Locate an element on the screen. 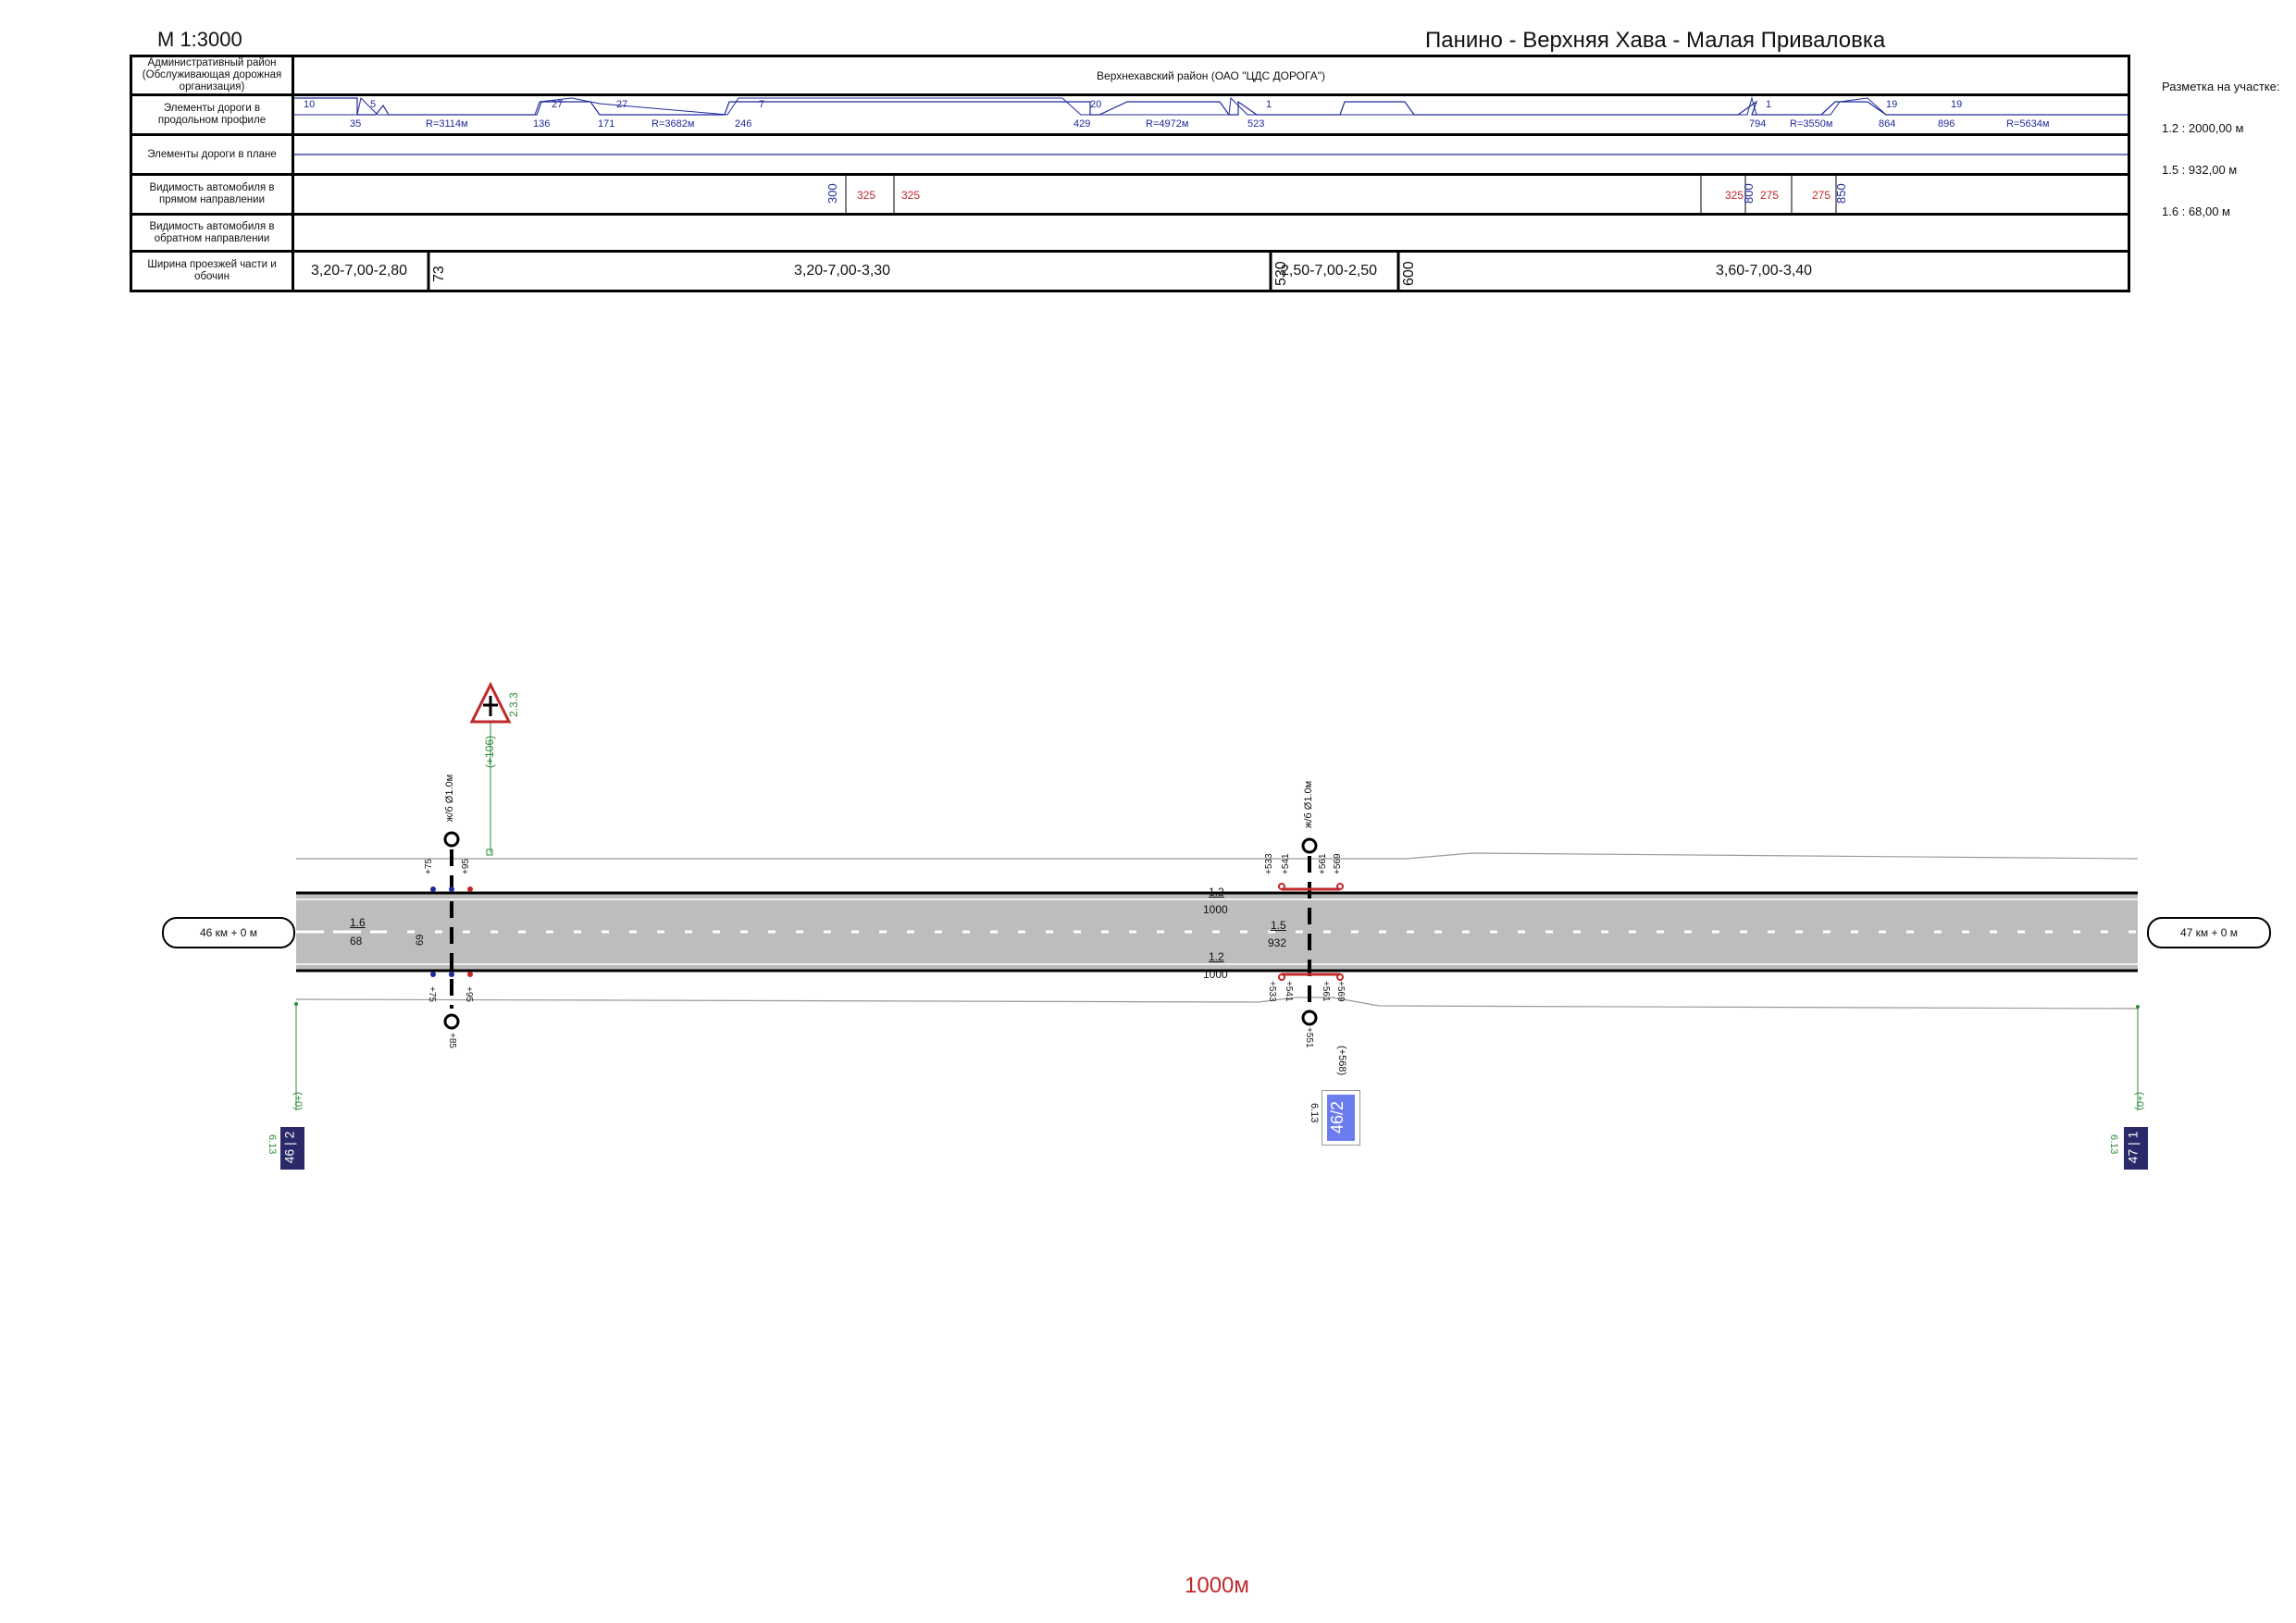 The height and width of the screenshot is (1623, 2296). slope-label: 5 is located at coordinates (374, 104).